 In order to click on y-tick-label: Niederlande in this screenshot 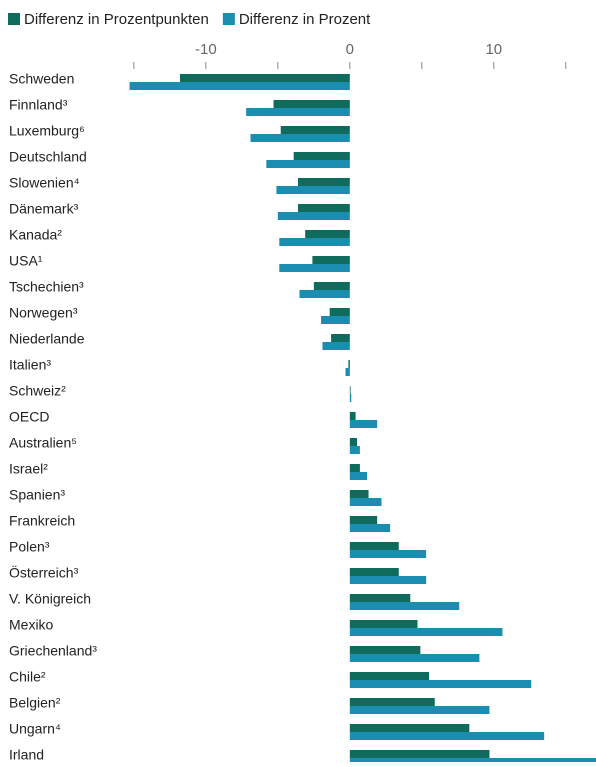, I will do `click(47, 339)`.